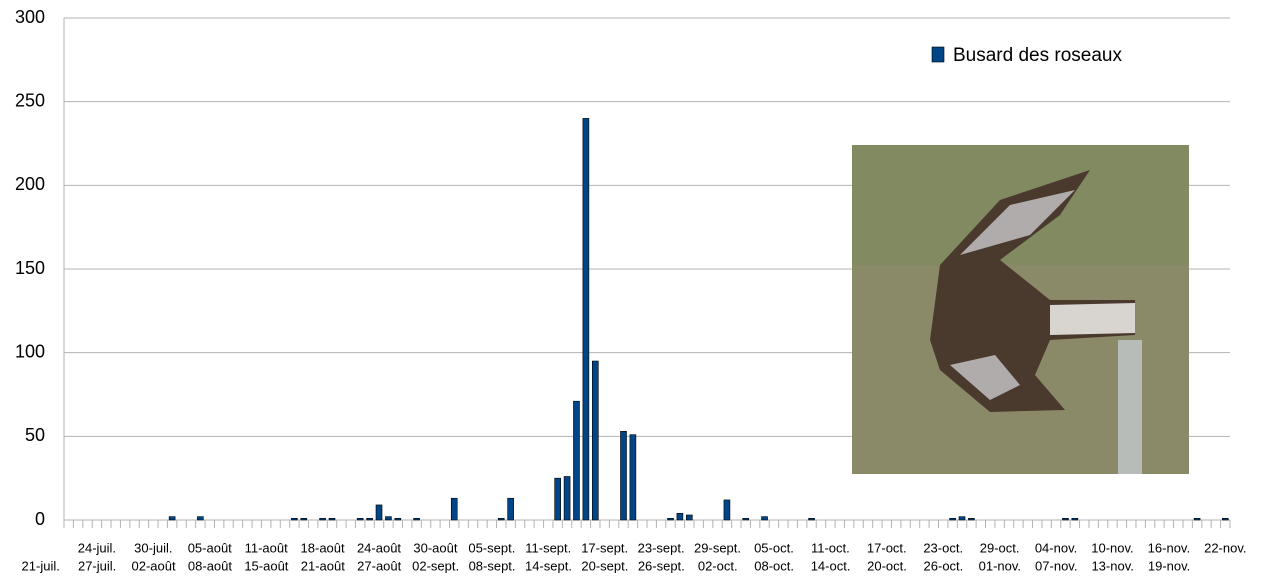 The image size is (1263, 578). I want to click on x-tick-label: 21-juil., so click(41, 565).